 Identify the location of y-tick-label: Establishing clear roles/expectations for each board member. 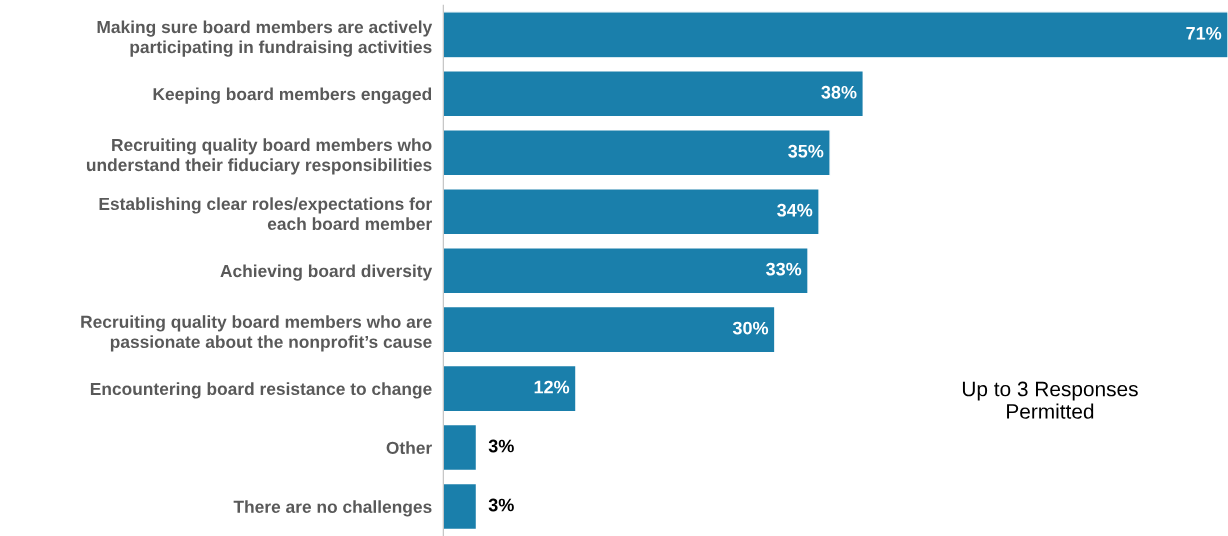
(265, 214).